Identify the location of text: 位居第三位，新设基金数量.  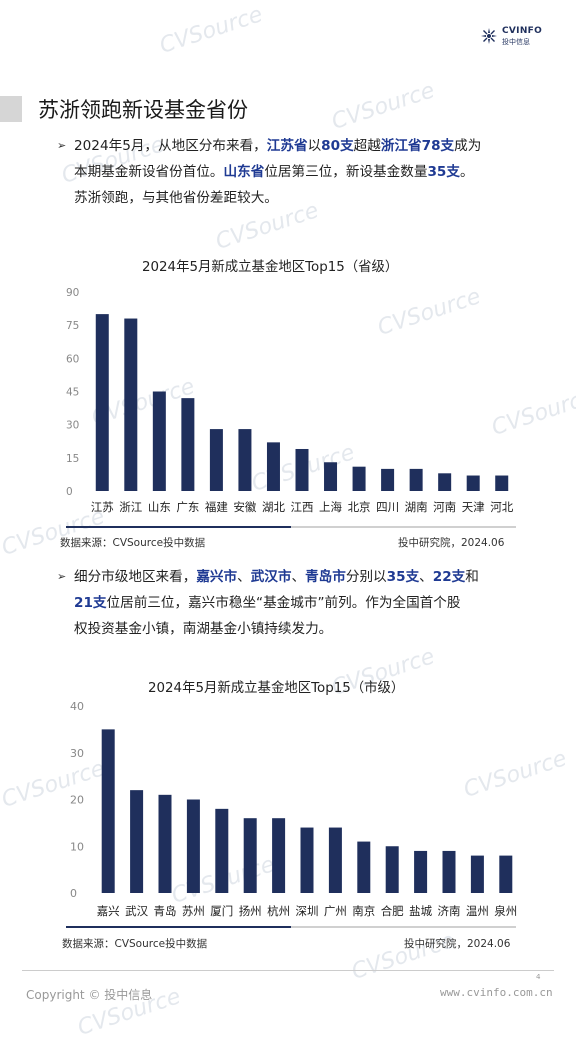
(346, 172).